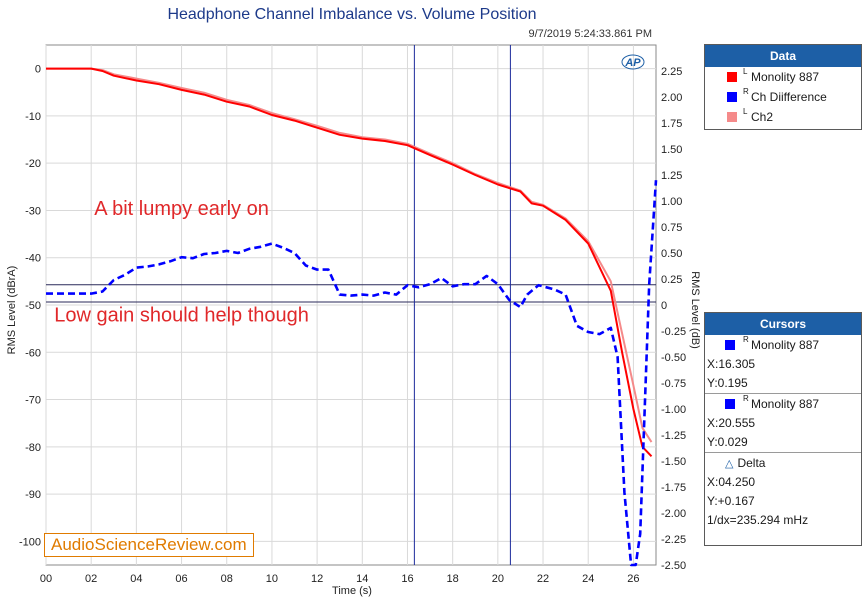  Describe the element at coordinates (181, 209) in the screenshot. I see `annotation-lumpy: A bit lumpy early on` at that location.